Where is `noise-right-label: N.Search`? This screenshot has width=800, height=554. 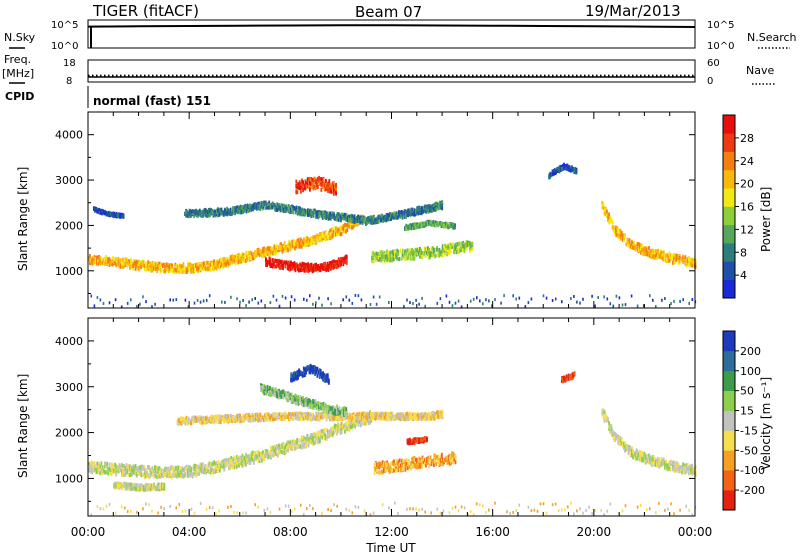 noise-right-label: N.Search is located at coordinates (772, 37).